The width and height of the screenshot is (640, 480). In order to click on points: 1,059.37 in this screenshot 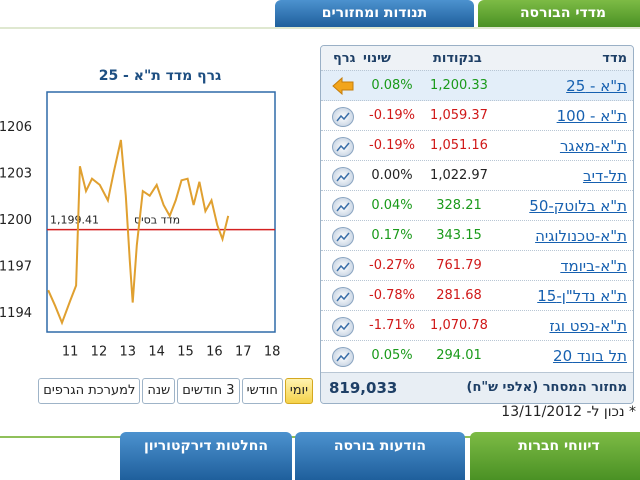, I will do `click(459, 115)`.